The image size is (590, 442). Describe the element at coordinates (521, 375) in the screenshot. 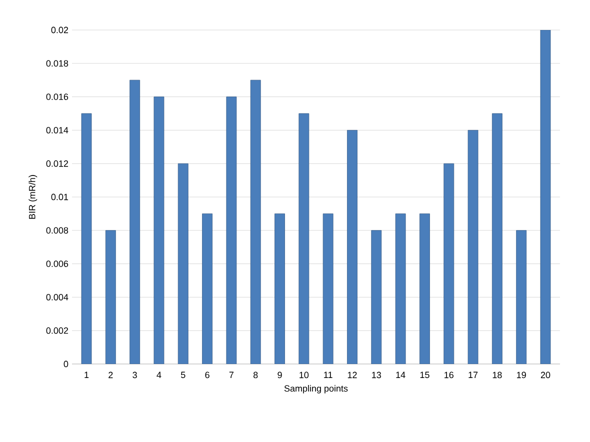

I see `x-tick-label: 19` at that location.